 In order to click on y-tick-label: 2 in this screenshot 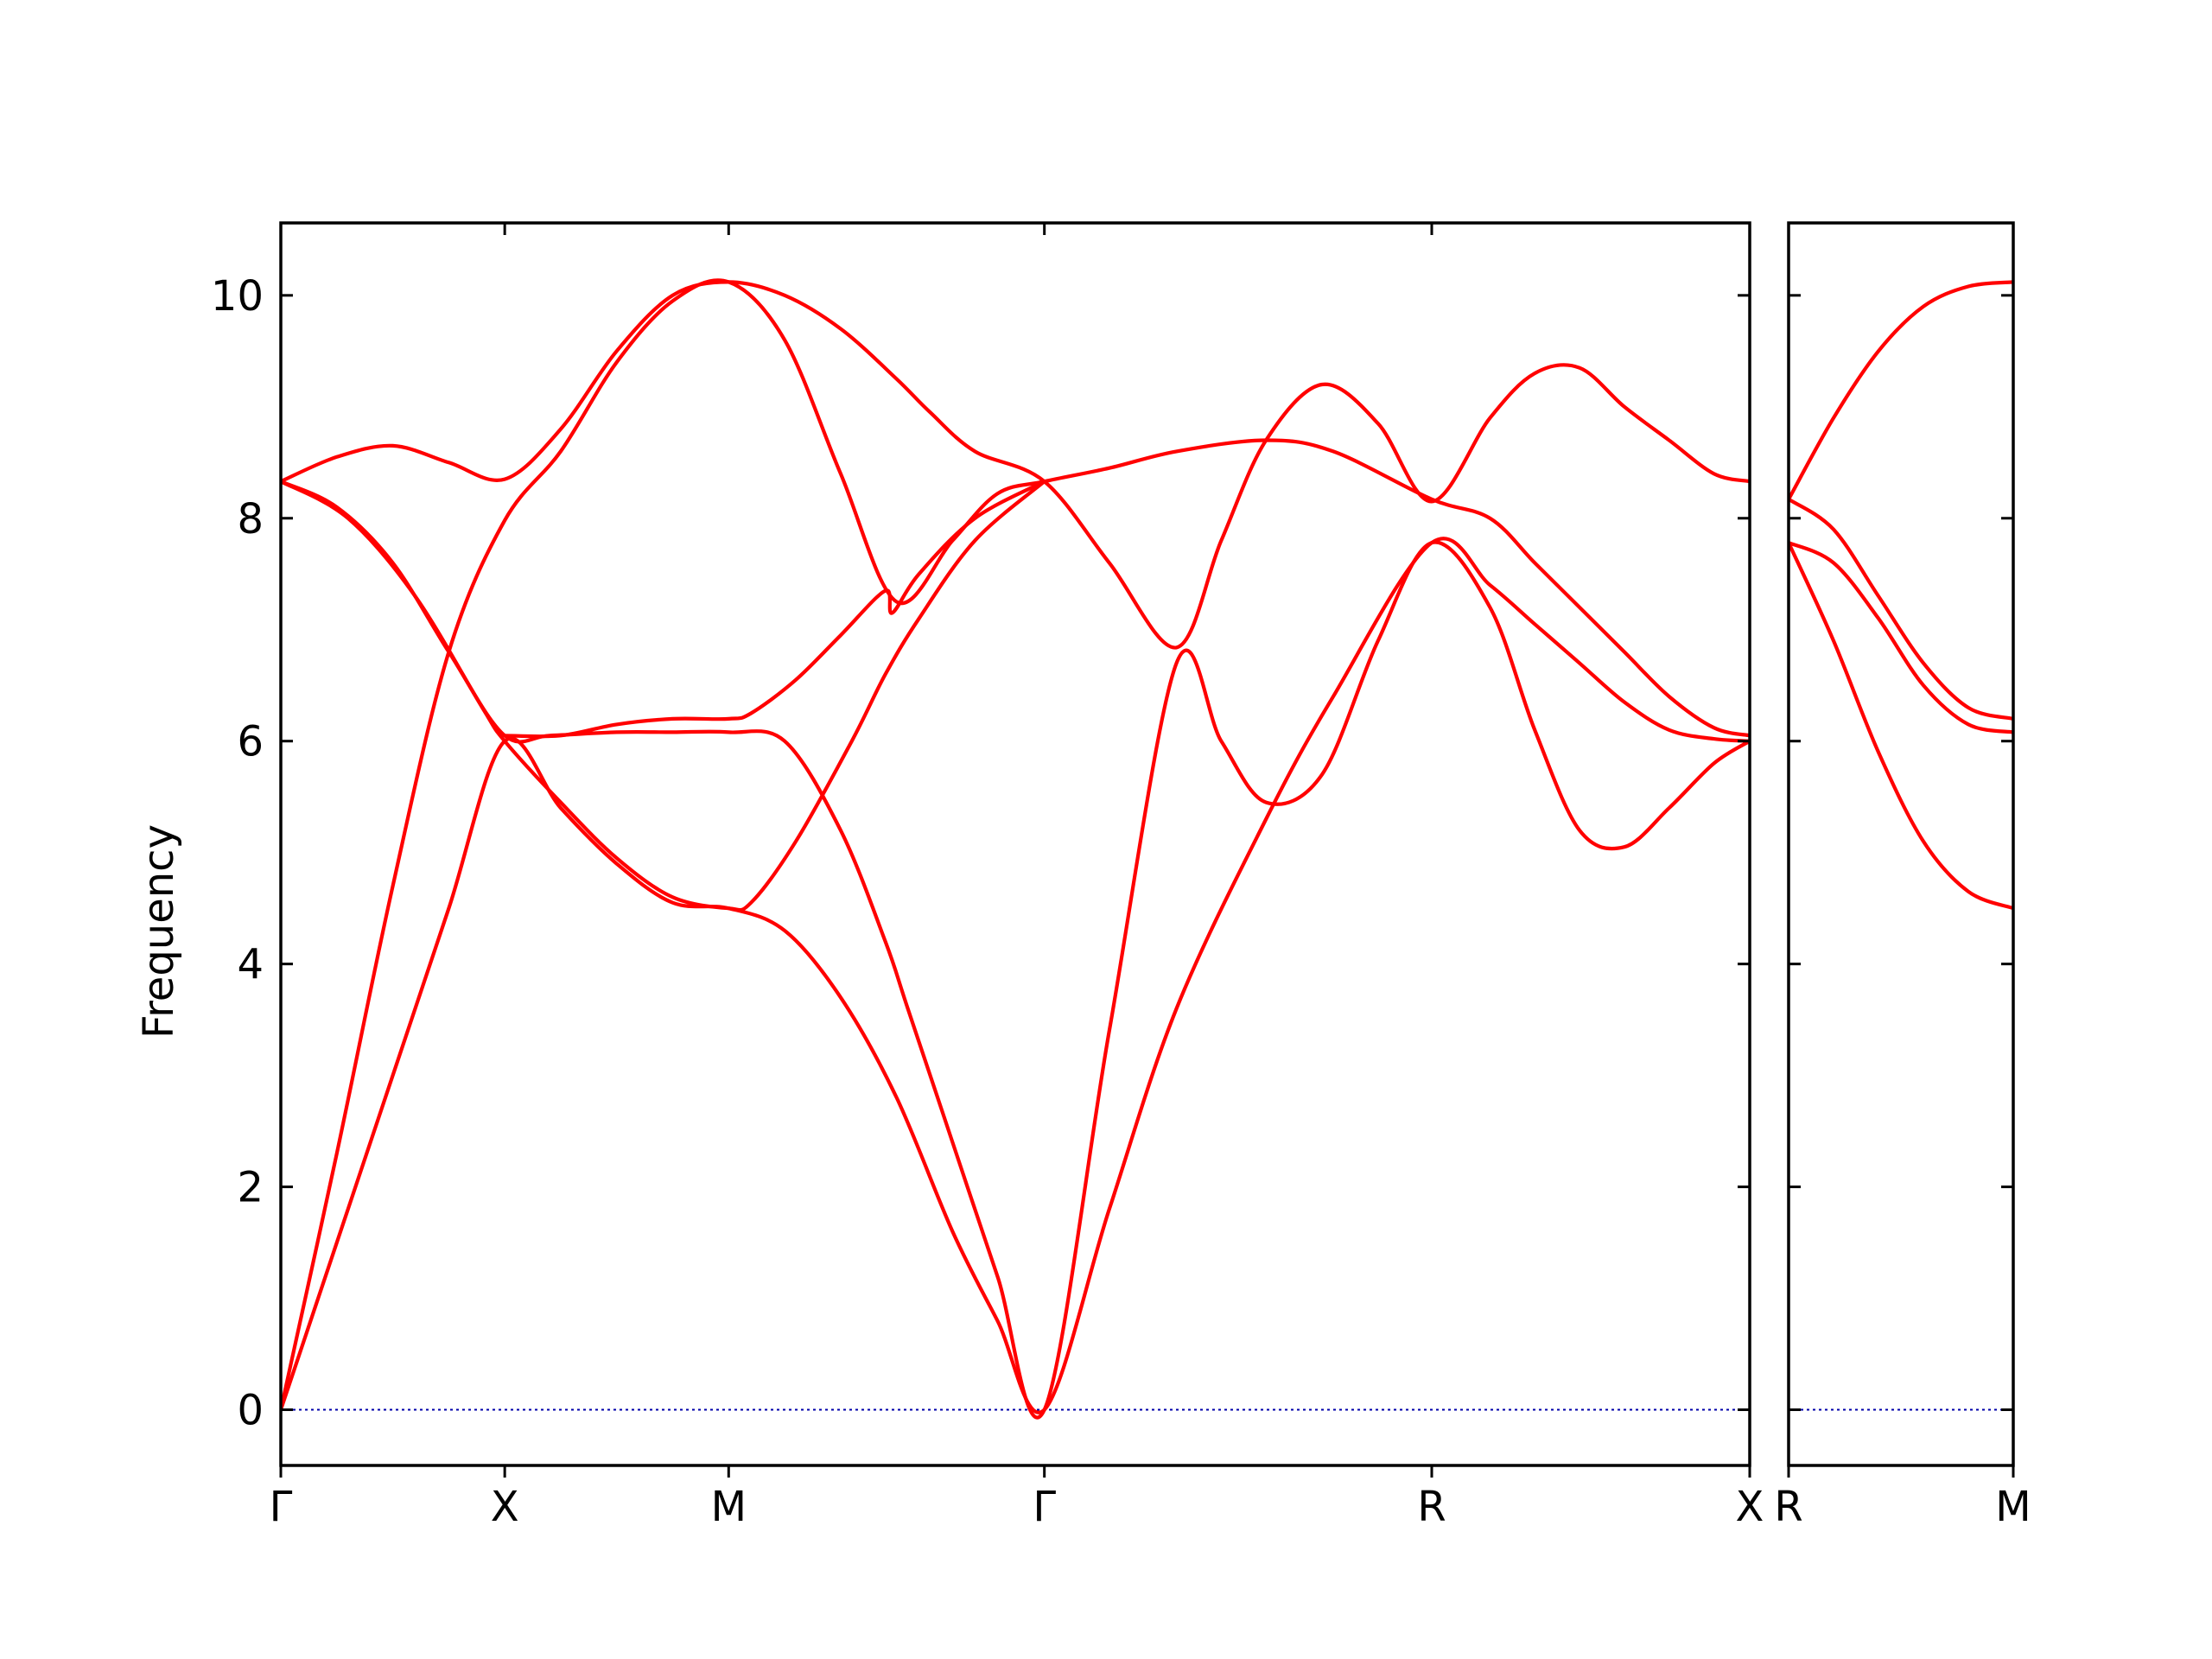, I will do `click(250, 1188)`.